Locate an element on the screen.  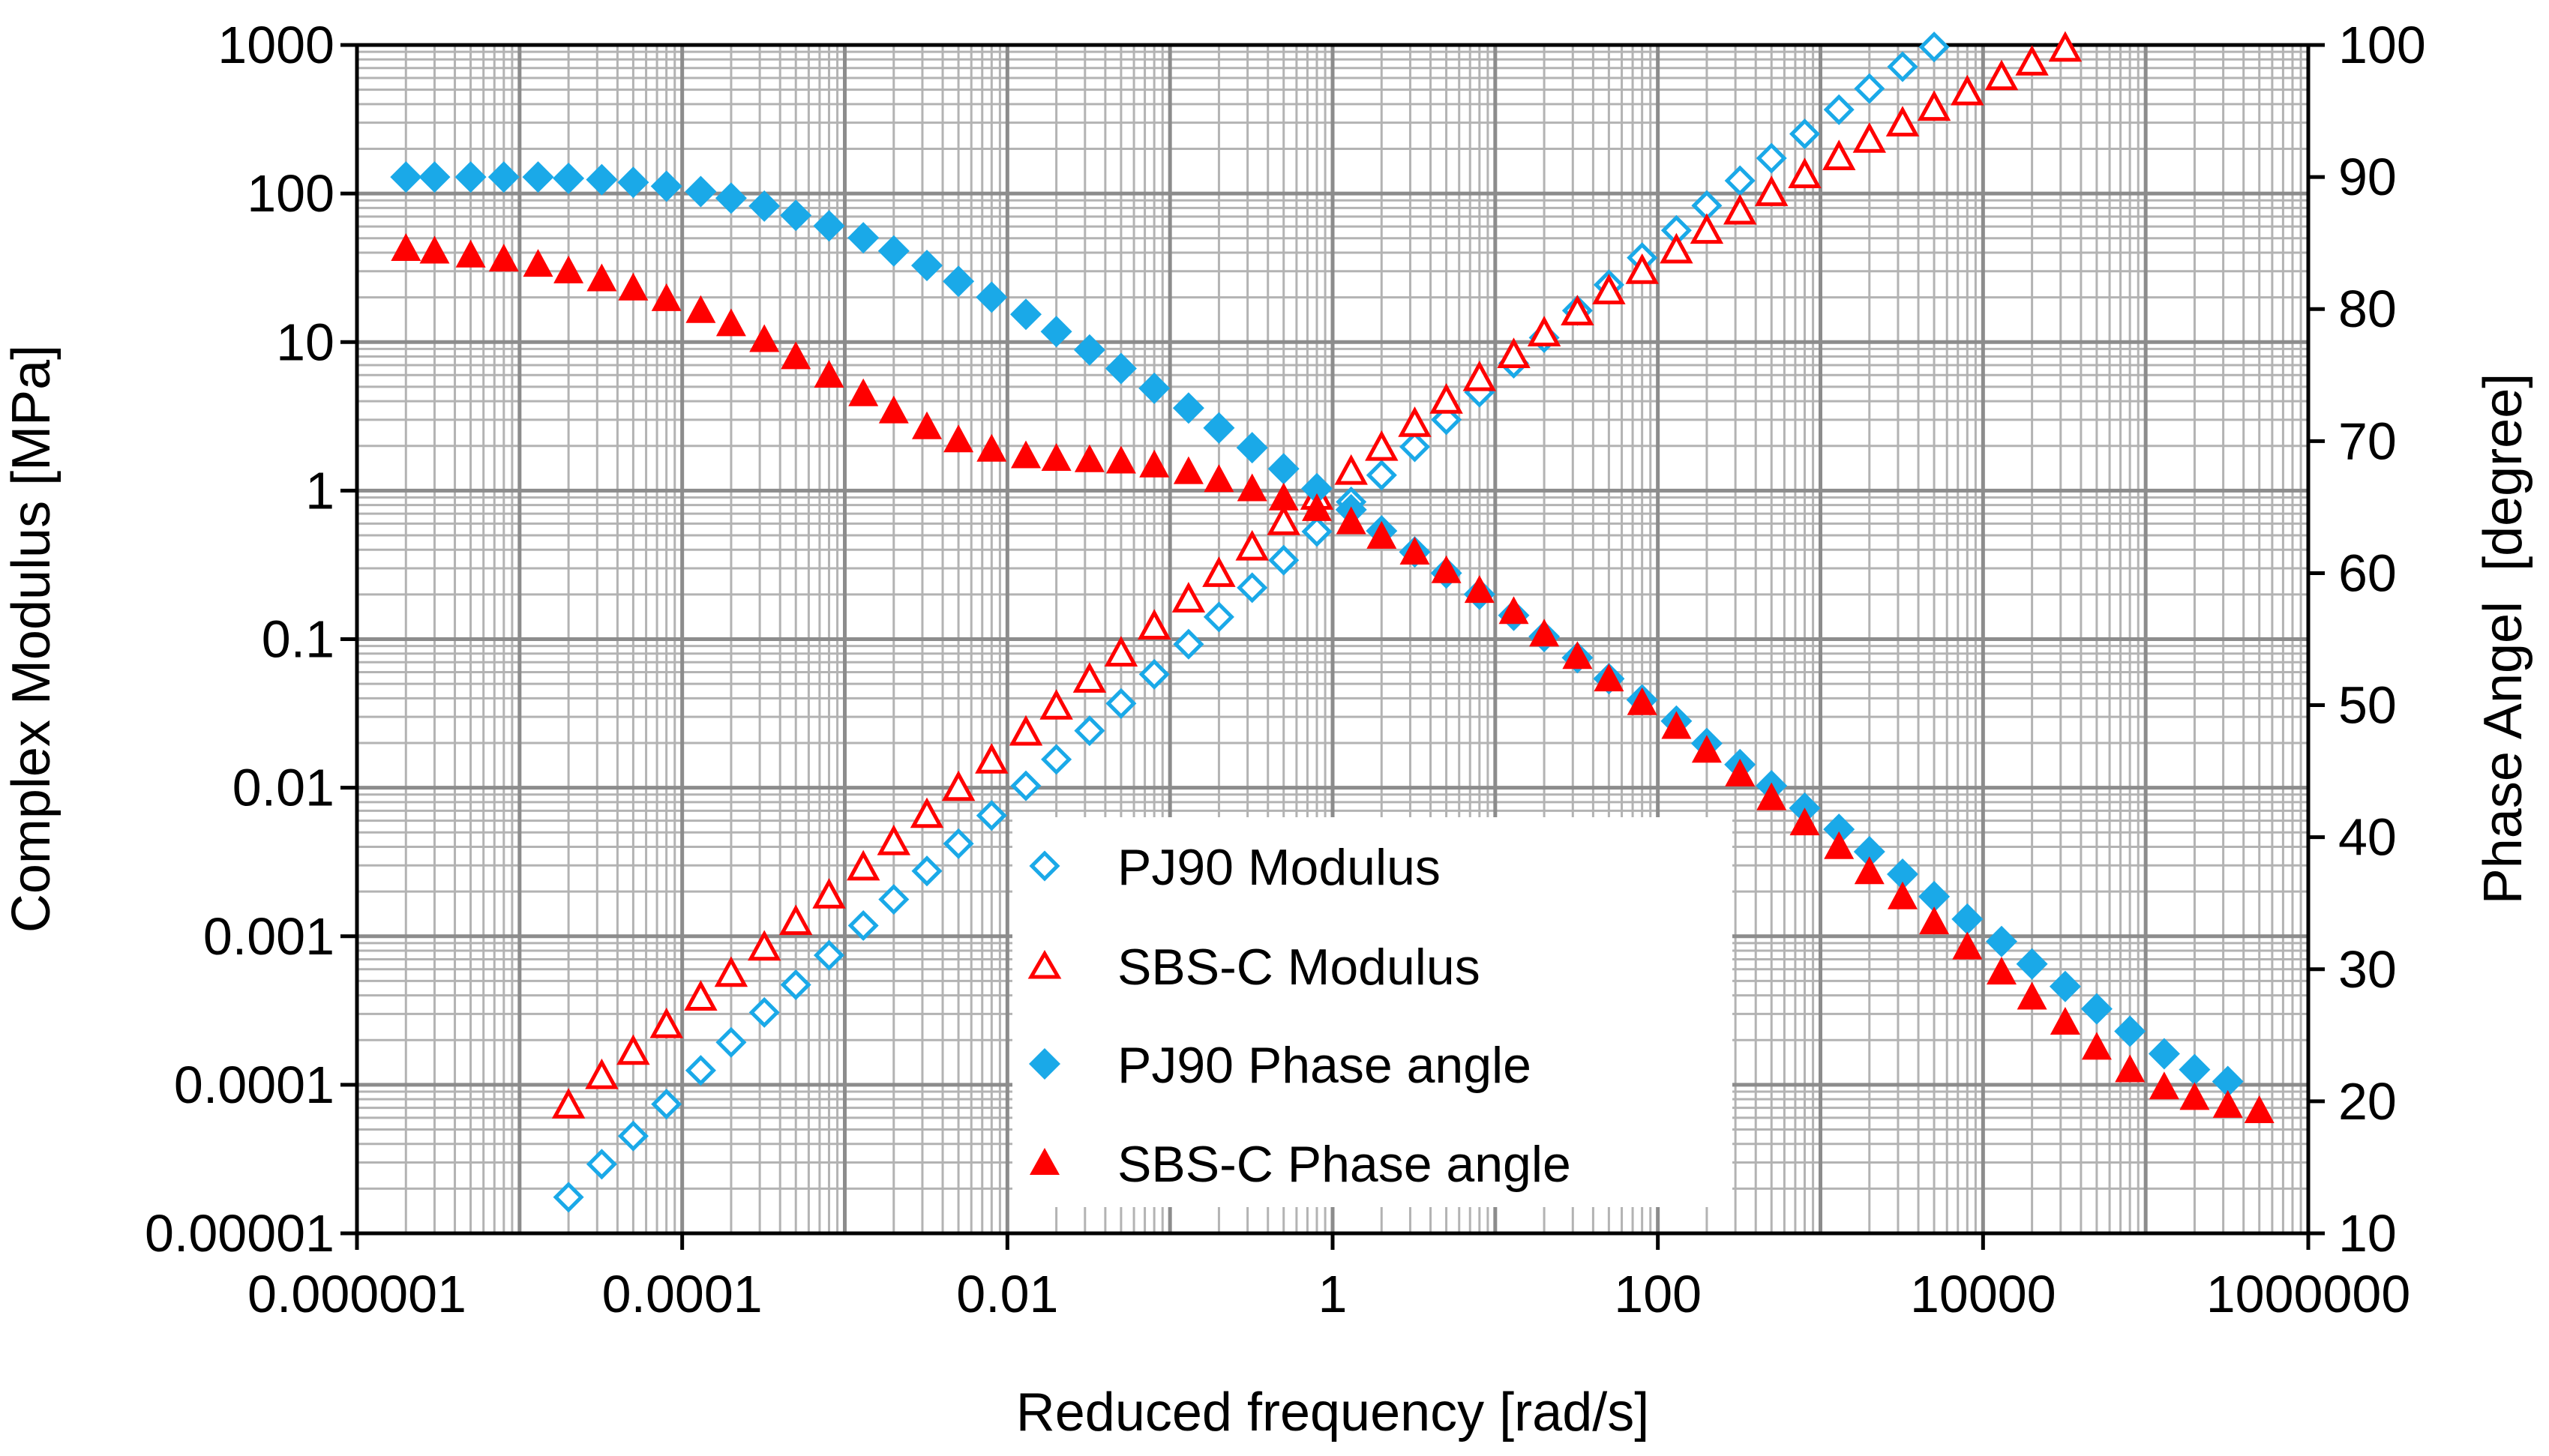
legend-item-pj90-phase-angle: PJ90 Phase angle is located at coordinates (1280, 1065).